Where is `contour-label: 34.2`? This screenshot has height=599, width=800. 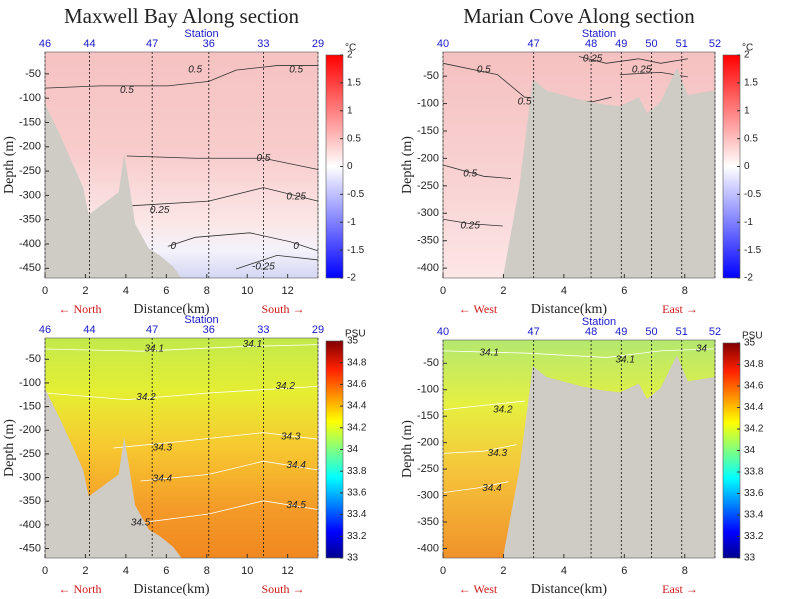
contour-label: 34.2 is located at coordinates (286, 386).